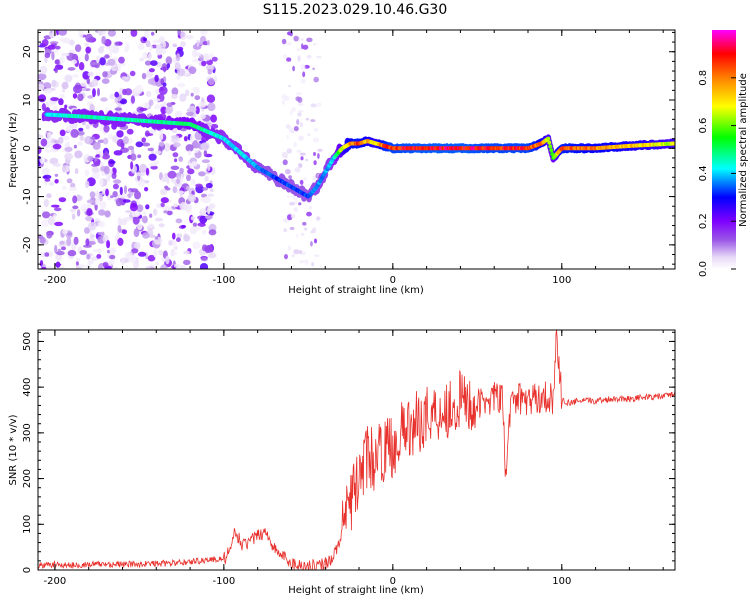  Describe the element at coordinates (356, 590) in the screenshot. I see `snr-xlabel: Height of straight line (km)` at that location.